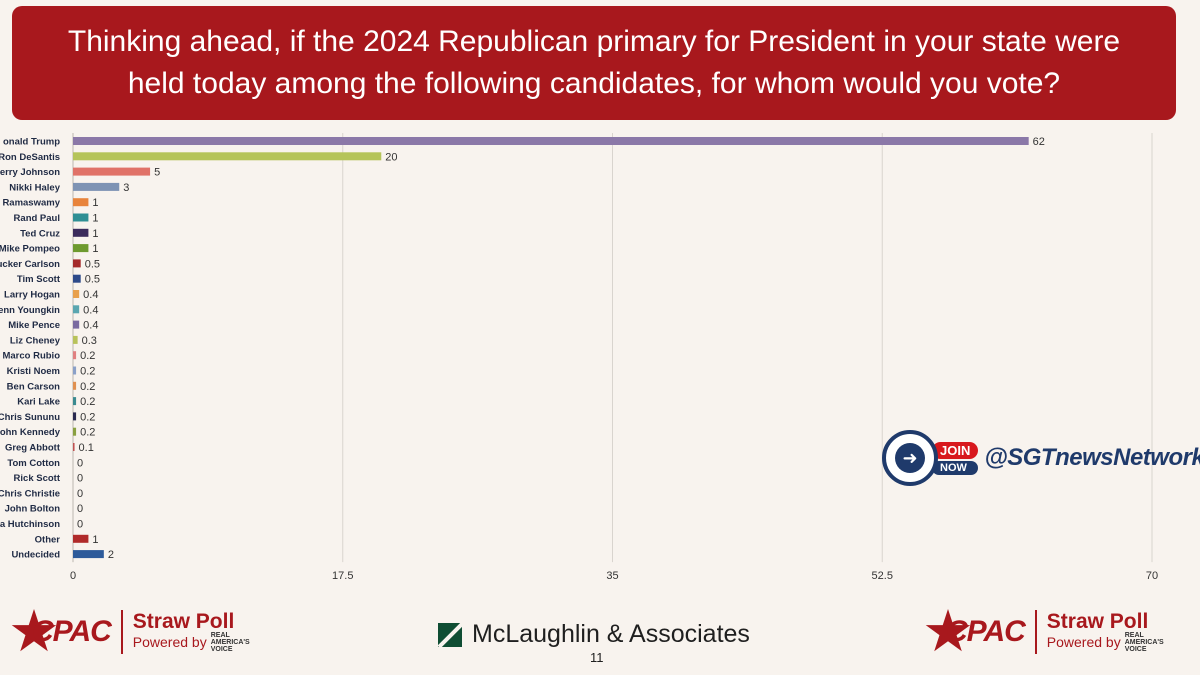  Describe the element at coordinates (30, 157) in the screenshot. I see `category-label: Ron DeSantis` at that location.